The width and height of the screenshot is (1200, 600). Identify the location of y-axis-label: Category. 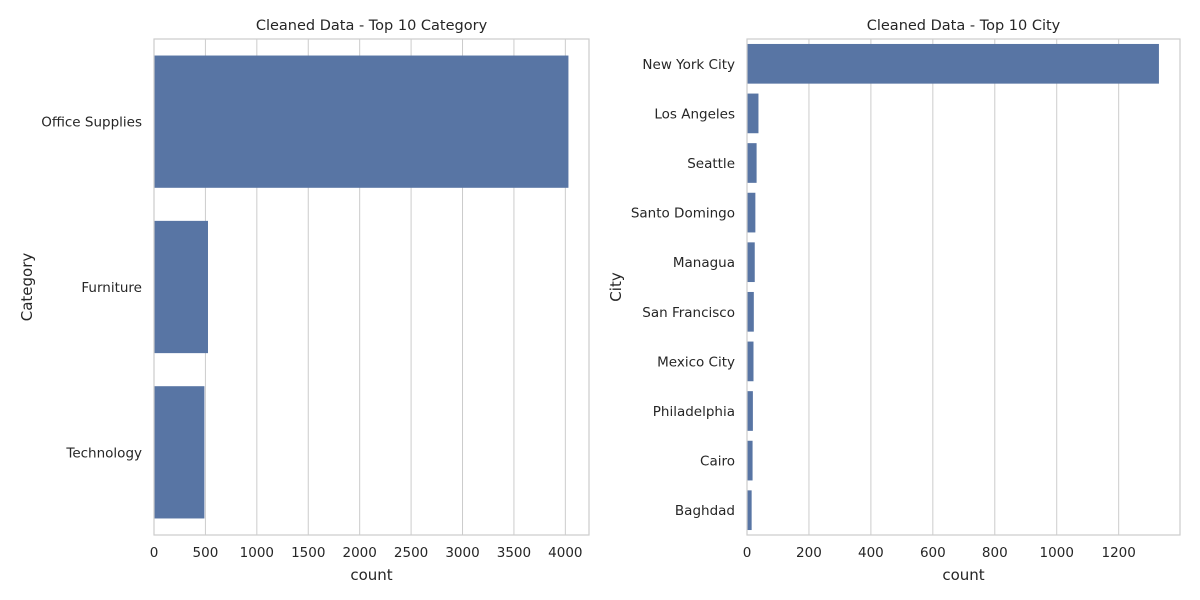
(27, 287).